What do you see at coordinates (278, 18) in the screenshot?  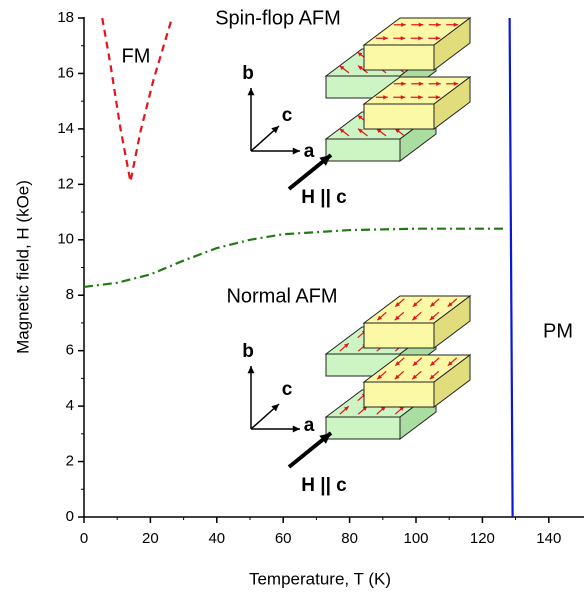 I see `region-label: Spin-flop AFM` at bounding box center [278, 18].